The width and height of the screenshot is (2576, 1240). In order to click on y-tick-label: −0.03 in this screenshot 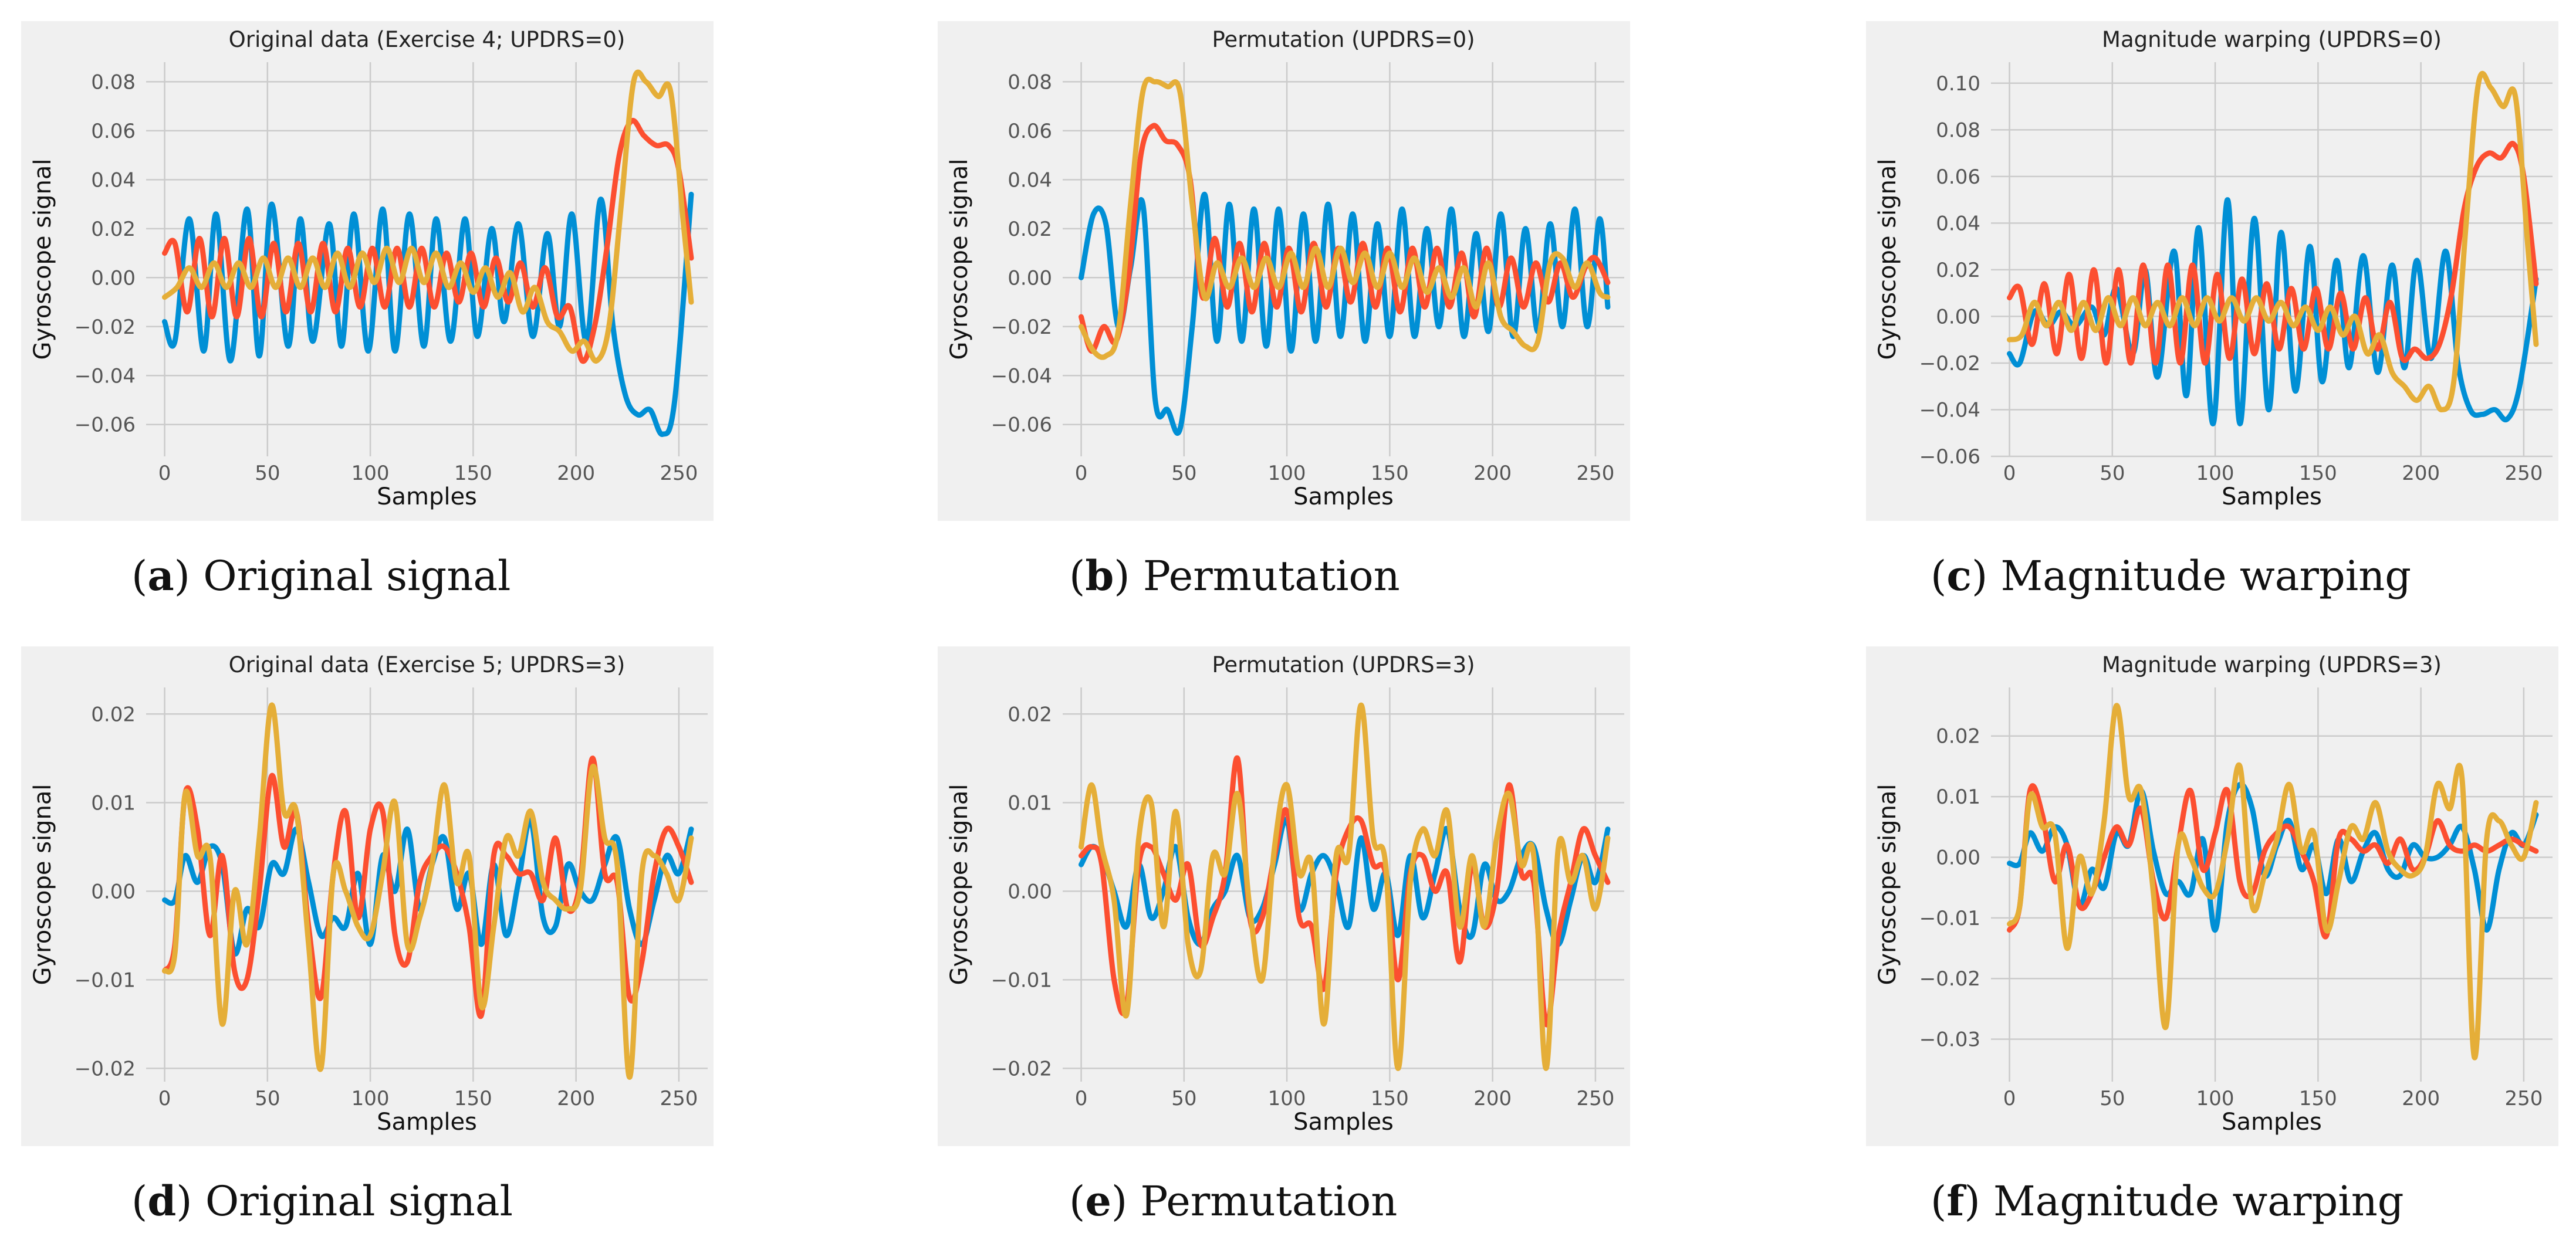, I will do `click(1949, 1040)`.